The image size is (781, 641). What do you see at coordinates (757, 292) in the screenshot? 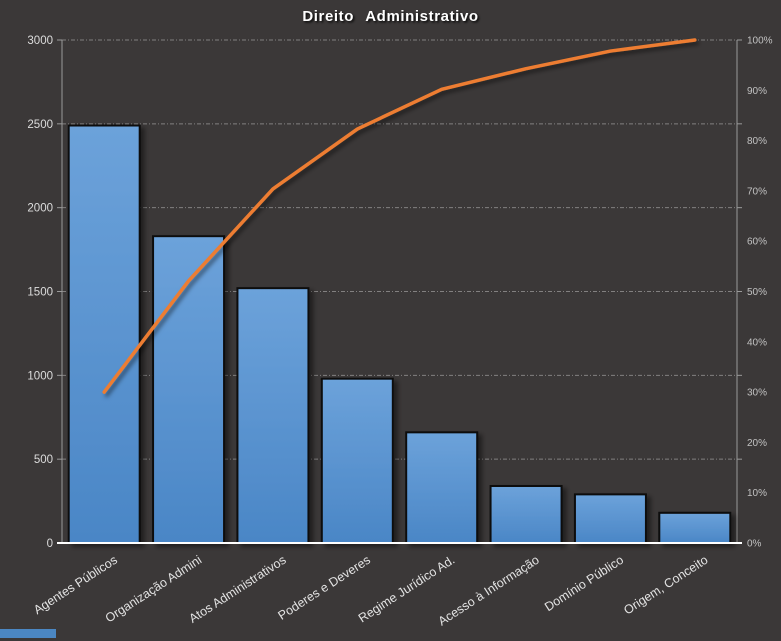
I see `right-axis-label: 50%` at bounding box center [757, 292].